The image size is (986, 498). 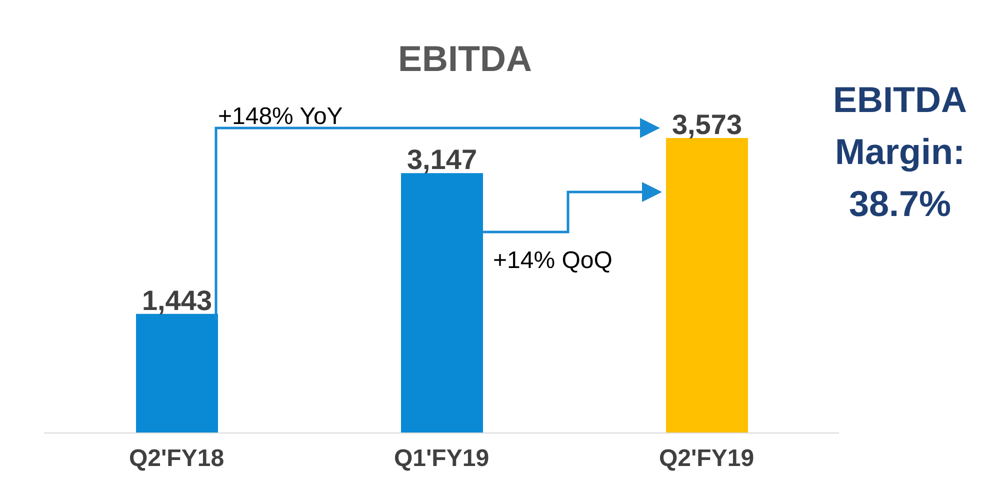 What do you see at coordinates (280, 117) in the screenshot?
I see `text: +148% YoY` at bounding box center [280, 117].